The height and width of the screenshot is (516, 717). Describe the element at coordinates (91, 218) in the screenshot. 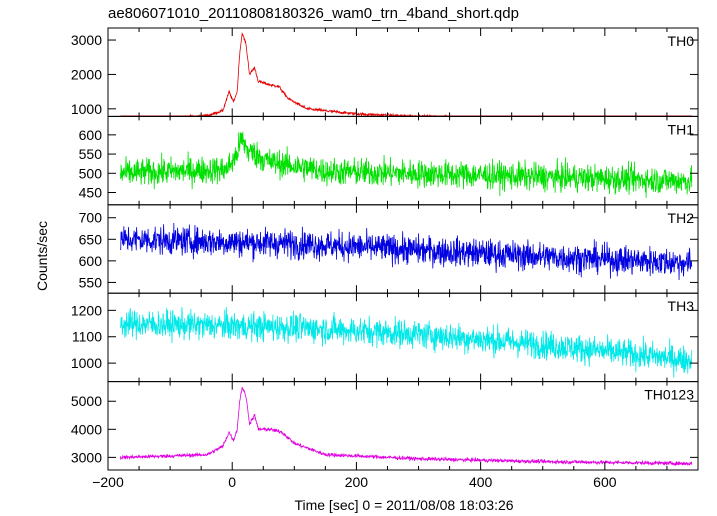

I see `y-tick-label-th2: 700` at that location.